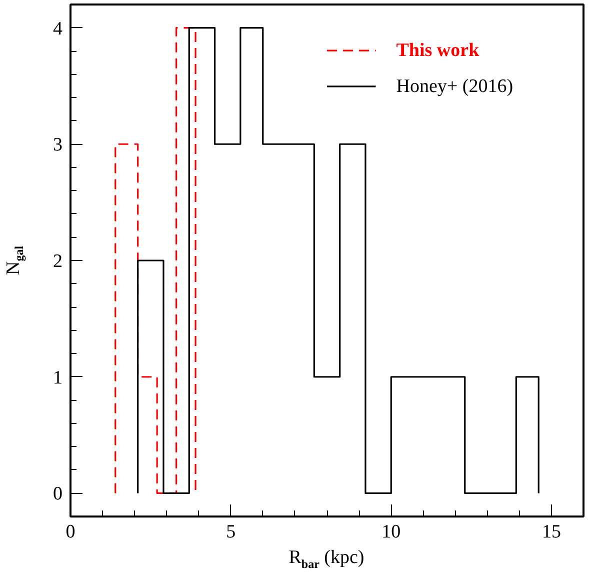 Image resolution: width=595 pixels, height=578 pixels. I want to click on x-tick-label: 10, so click(391, 532).